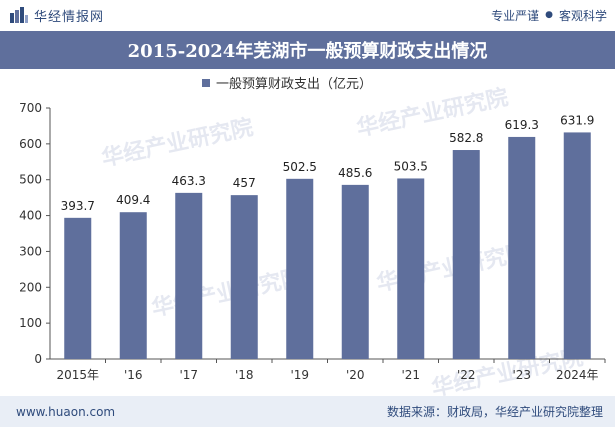 Image resolution: width=615 pixels, height=427 pixels. What do you see at coordinates (515, 15) in the screenshot?
I see `tagline-a: 专业严谨` at bounding box center [515, 15].